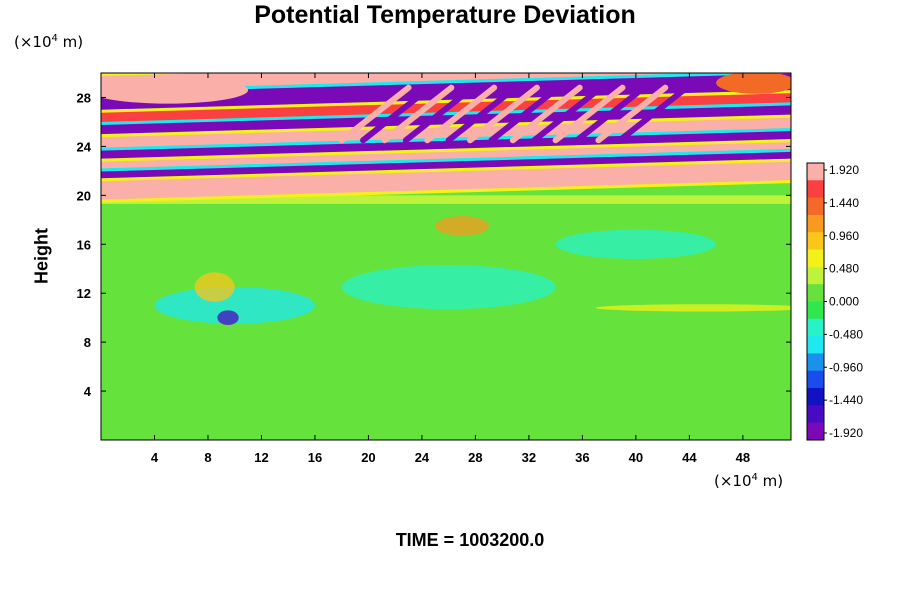 The image size is (900, 600). What do you see at coordinates (207, 457) in the screenshot?
I see `x-tick-label: 8` at bounding box center [207, 457].